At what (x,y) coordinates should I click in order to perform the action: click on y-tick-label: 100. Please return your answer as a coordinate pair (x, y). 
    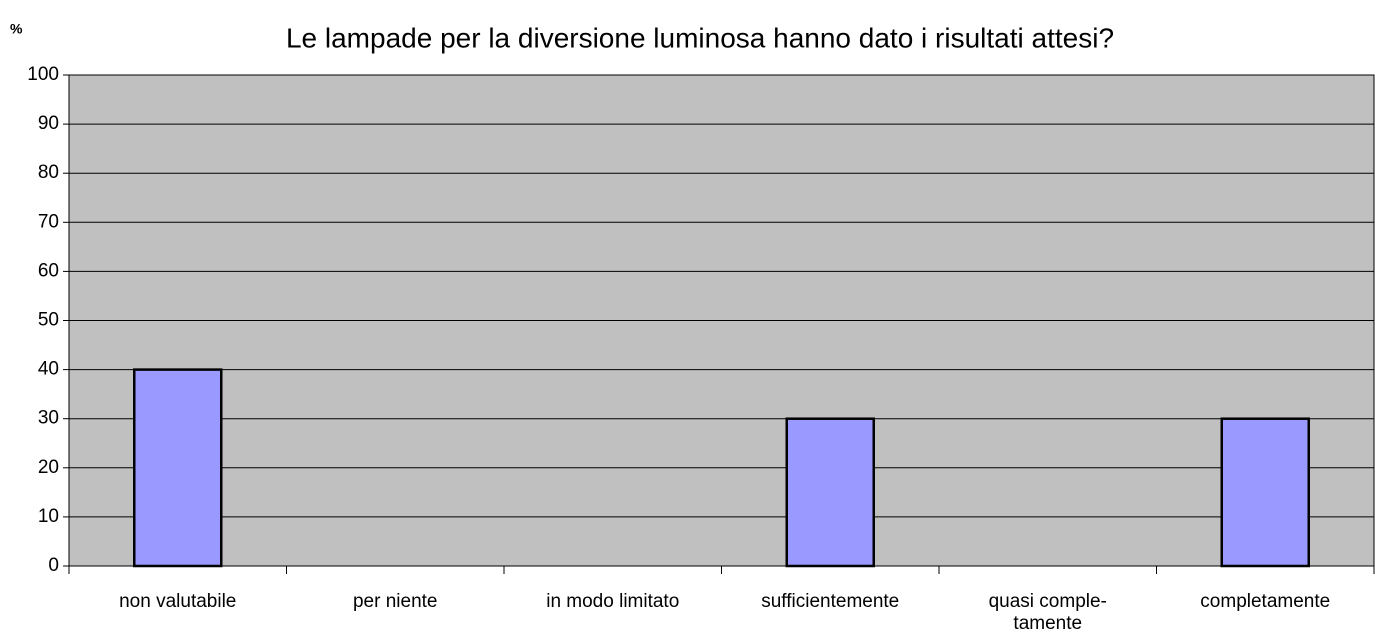
    Looking at the image, I should click on (43, 74).